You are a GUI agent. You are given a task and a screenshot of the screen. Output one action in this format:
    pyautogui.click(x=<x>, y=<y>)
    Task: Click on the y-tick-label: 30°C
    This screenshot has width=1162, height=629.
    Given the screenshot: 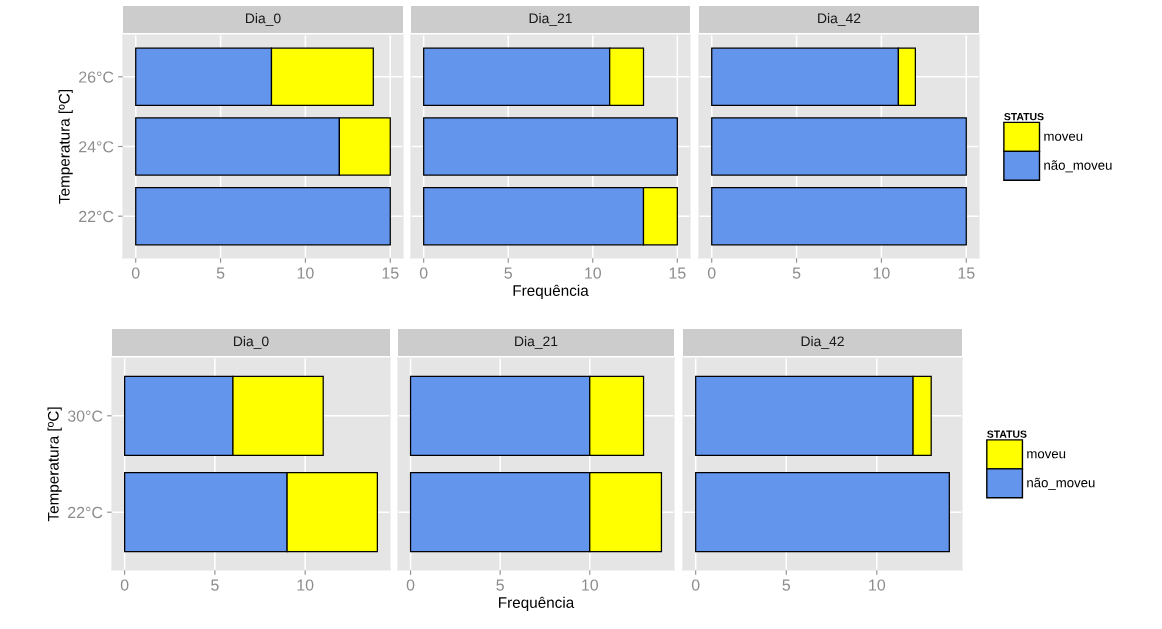 What is the action you would take?
    pyautogui.click(x=85, y=416)
    